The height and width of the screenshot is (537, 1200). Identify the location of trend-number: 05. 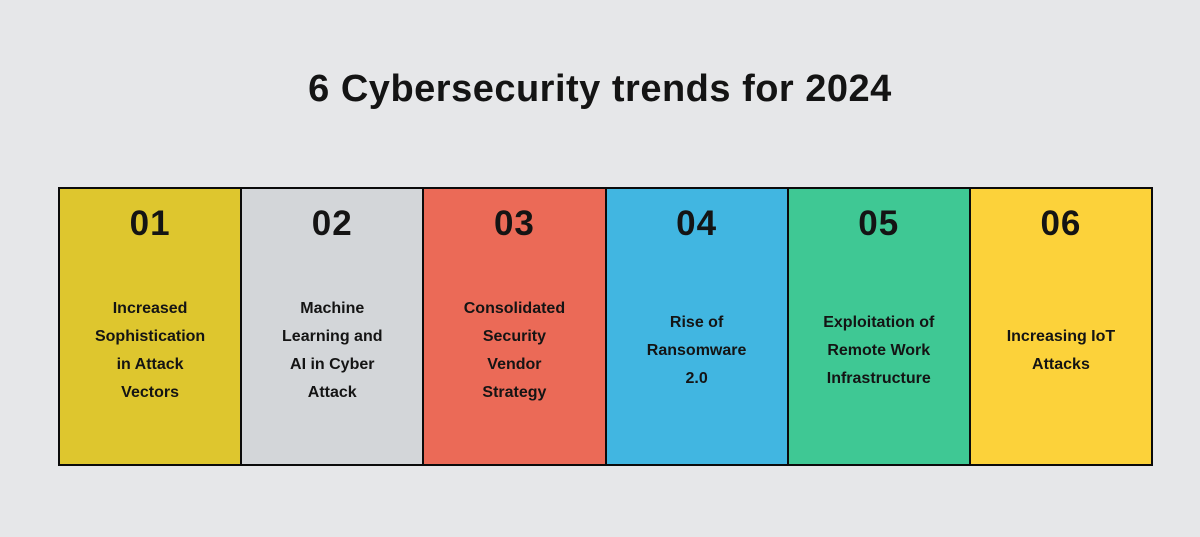
(879, 223).